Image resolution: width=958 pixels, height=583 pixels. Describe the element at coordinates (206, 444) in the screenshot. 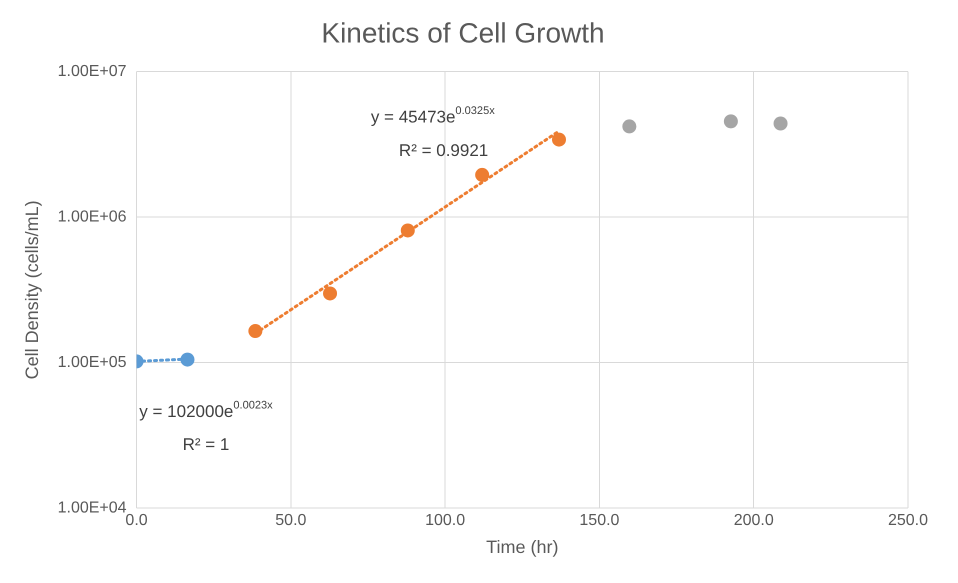

I see `annotation: R² = 1` at that location.